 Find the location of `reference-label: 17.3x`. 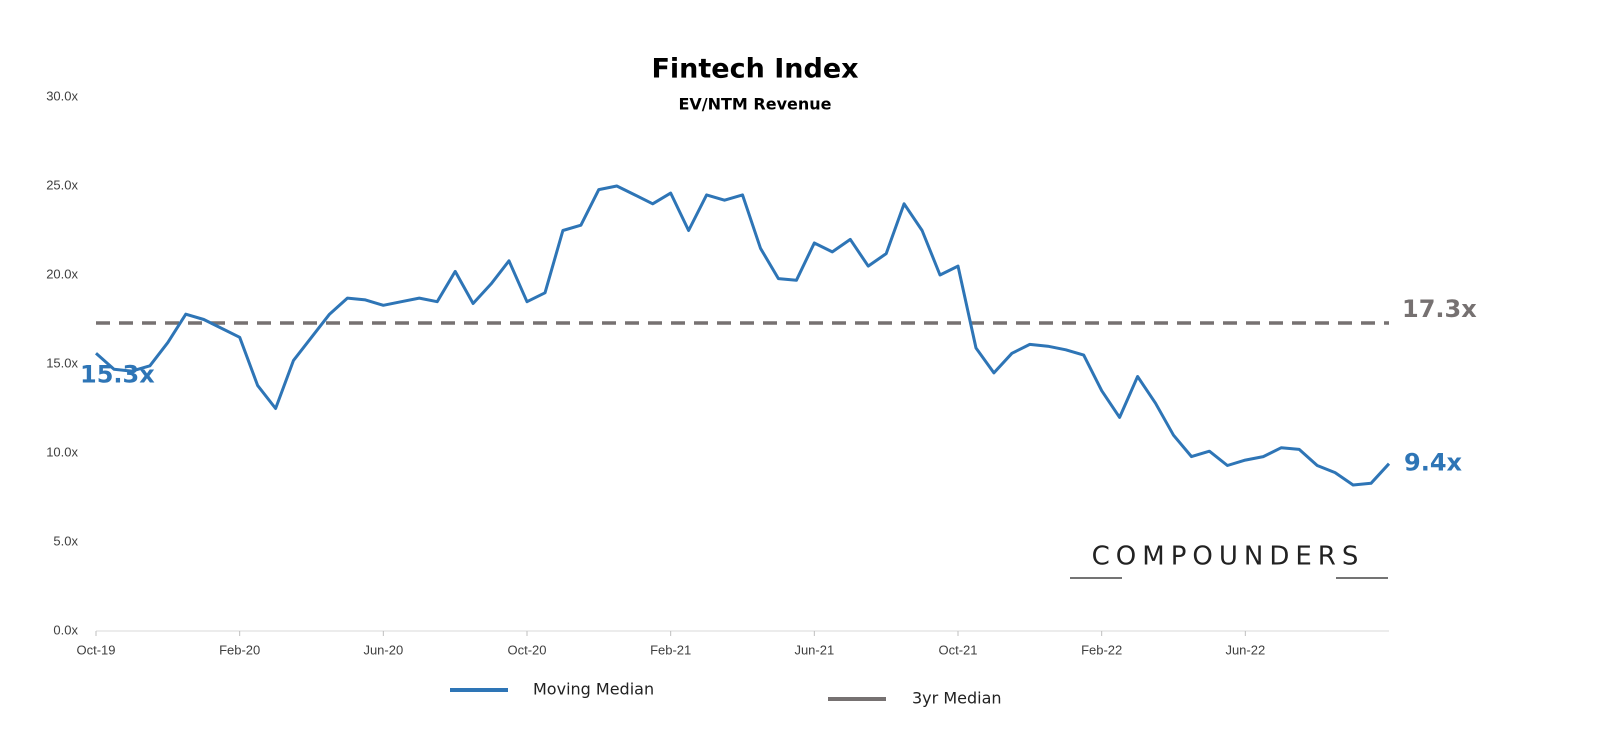

reference-label: 17.3x is located at coordinates (1439, 309).